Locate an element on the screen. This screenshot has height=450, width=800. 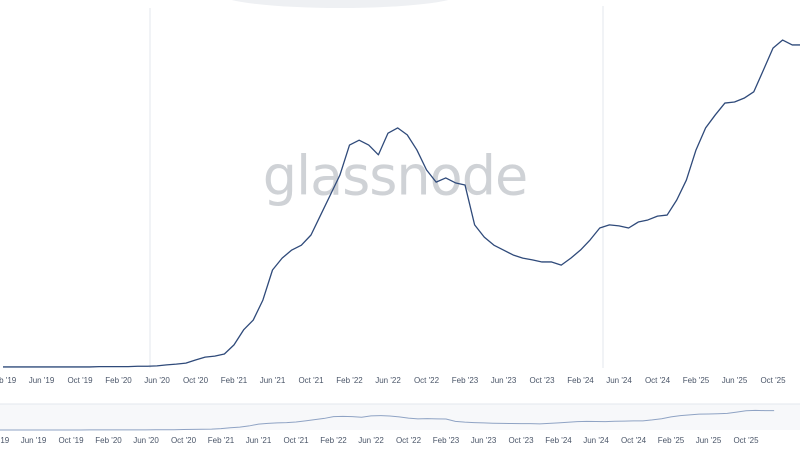
navigator-tick-label: Oct '25 is located at coordinates (746, 440).